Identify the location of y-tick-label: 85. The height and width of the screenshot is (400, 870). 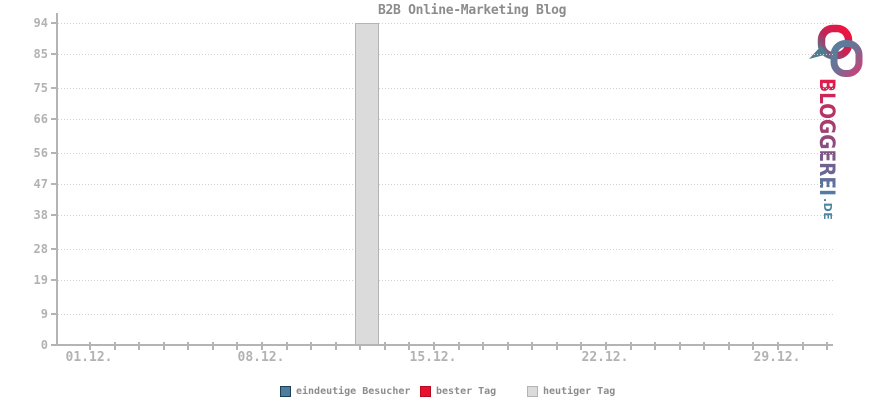
(40, 53).